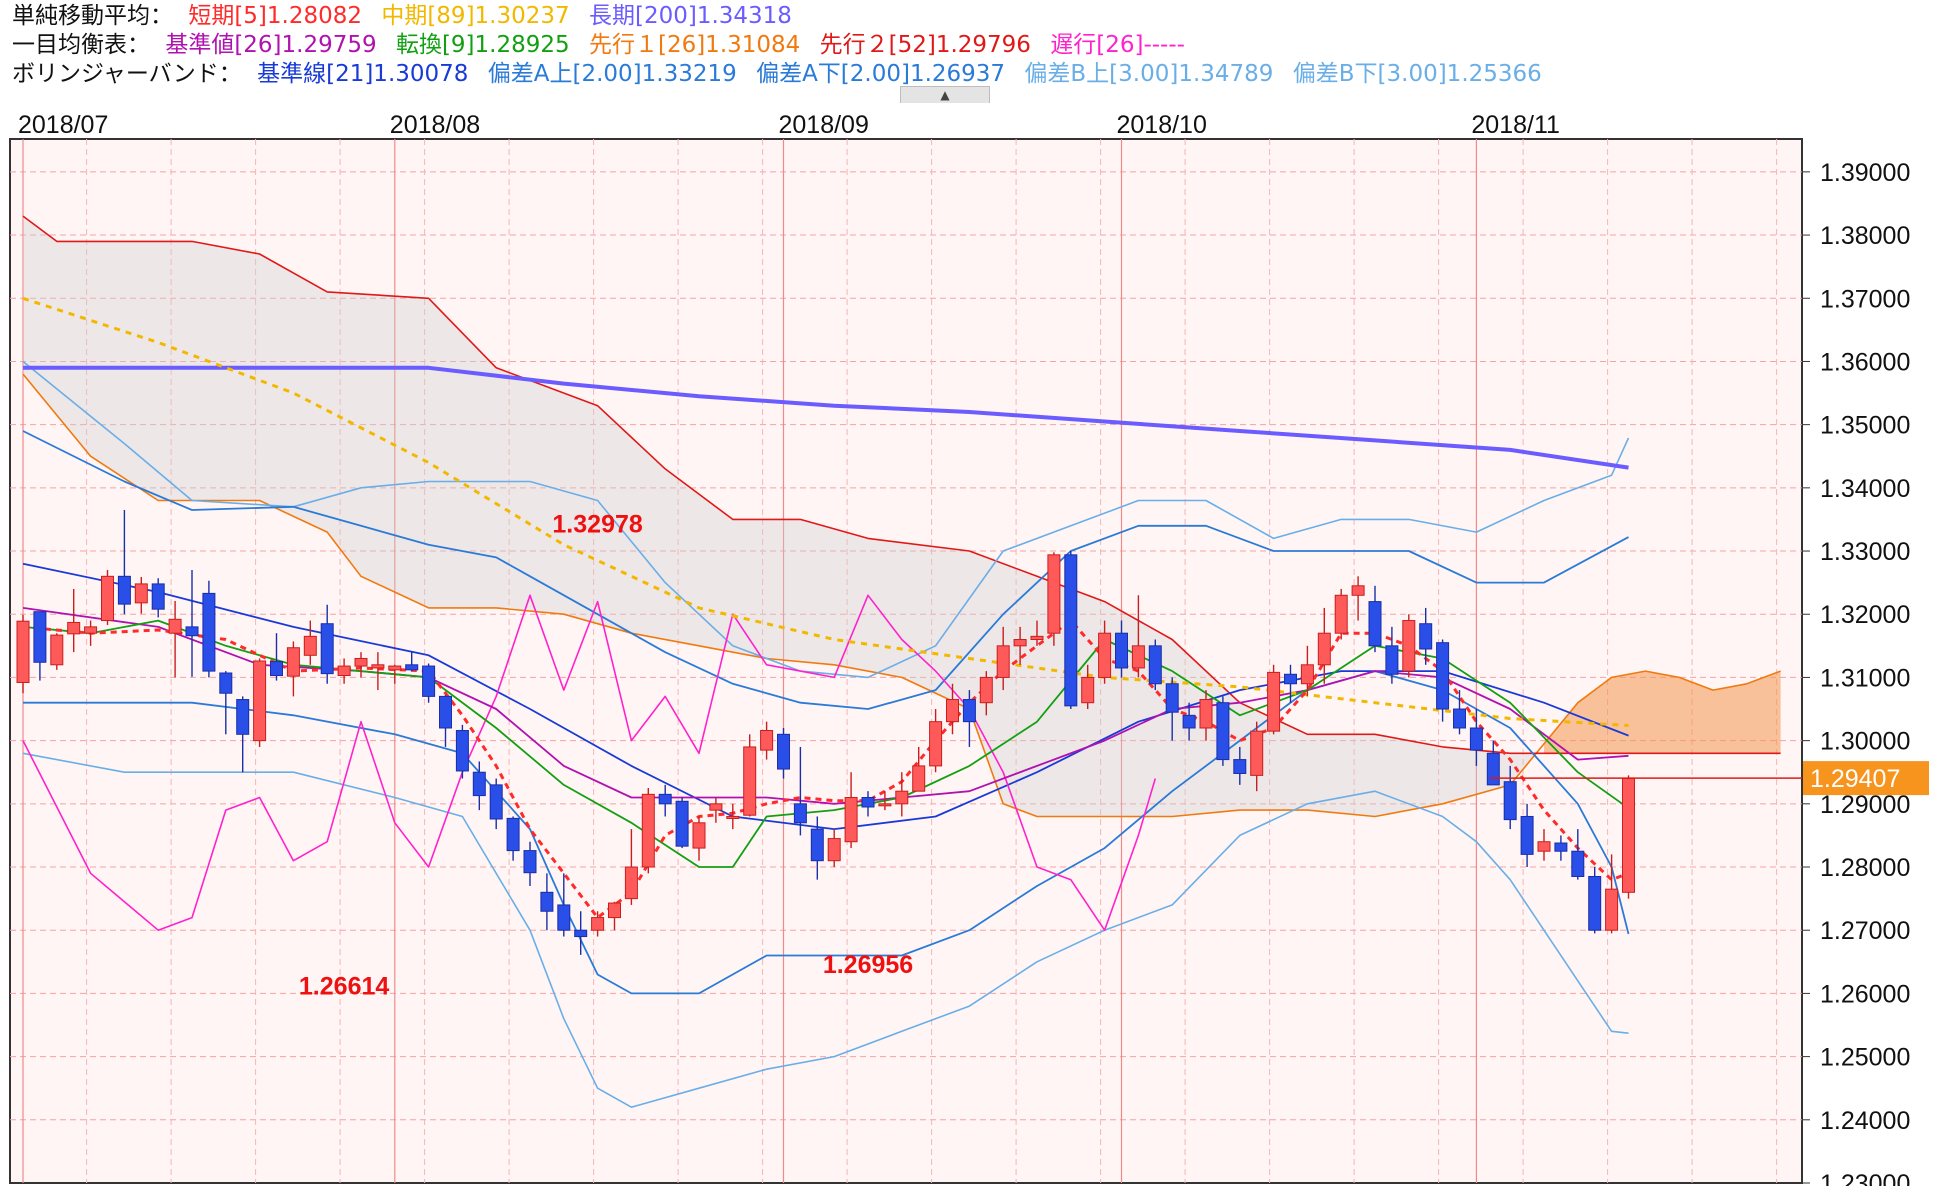 The width and height of the screenshot is (1936, 1186). Describe the element at coordinates (1865, 552) in the screenshot. I see `y-tick-label: 1.33000` at that location.